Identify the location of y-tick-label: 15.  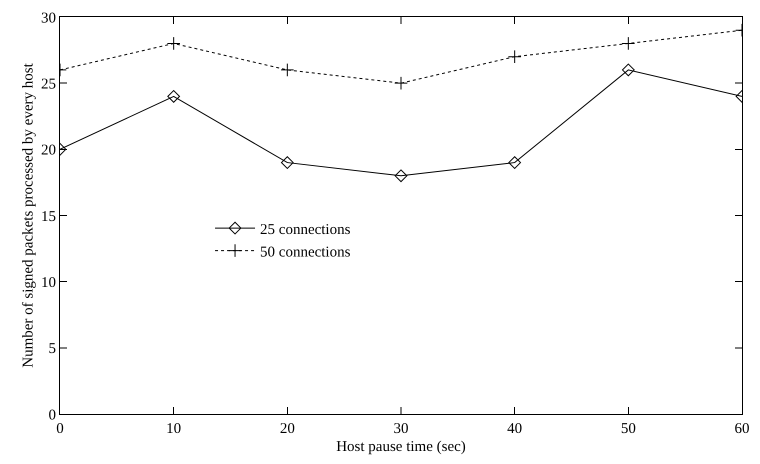
(48, 216).